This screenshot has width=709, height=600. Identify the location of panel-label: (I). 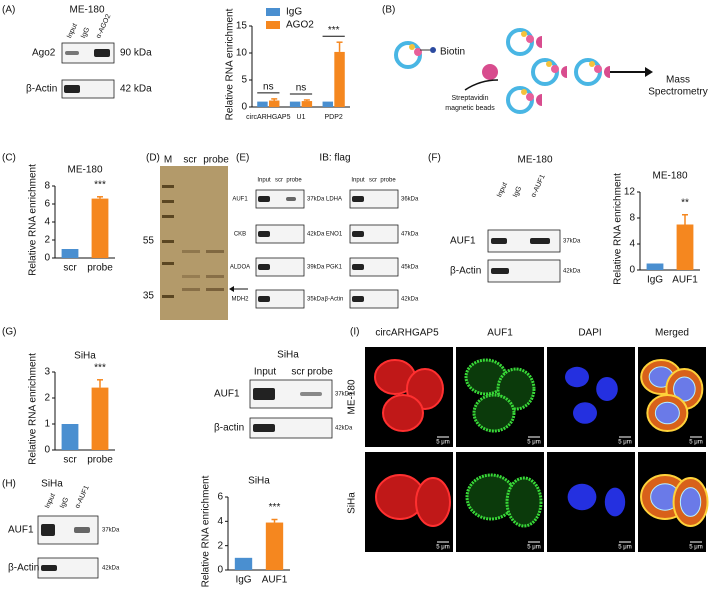
(354, 332).